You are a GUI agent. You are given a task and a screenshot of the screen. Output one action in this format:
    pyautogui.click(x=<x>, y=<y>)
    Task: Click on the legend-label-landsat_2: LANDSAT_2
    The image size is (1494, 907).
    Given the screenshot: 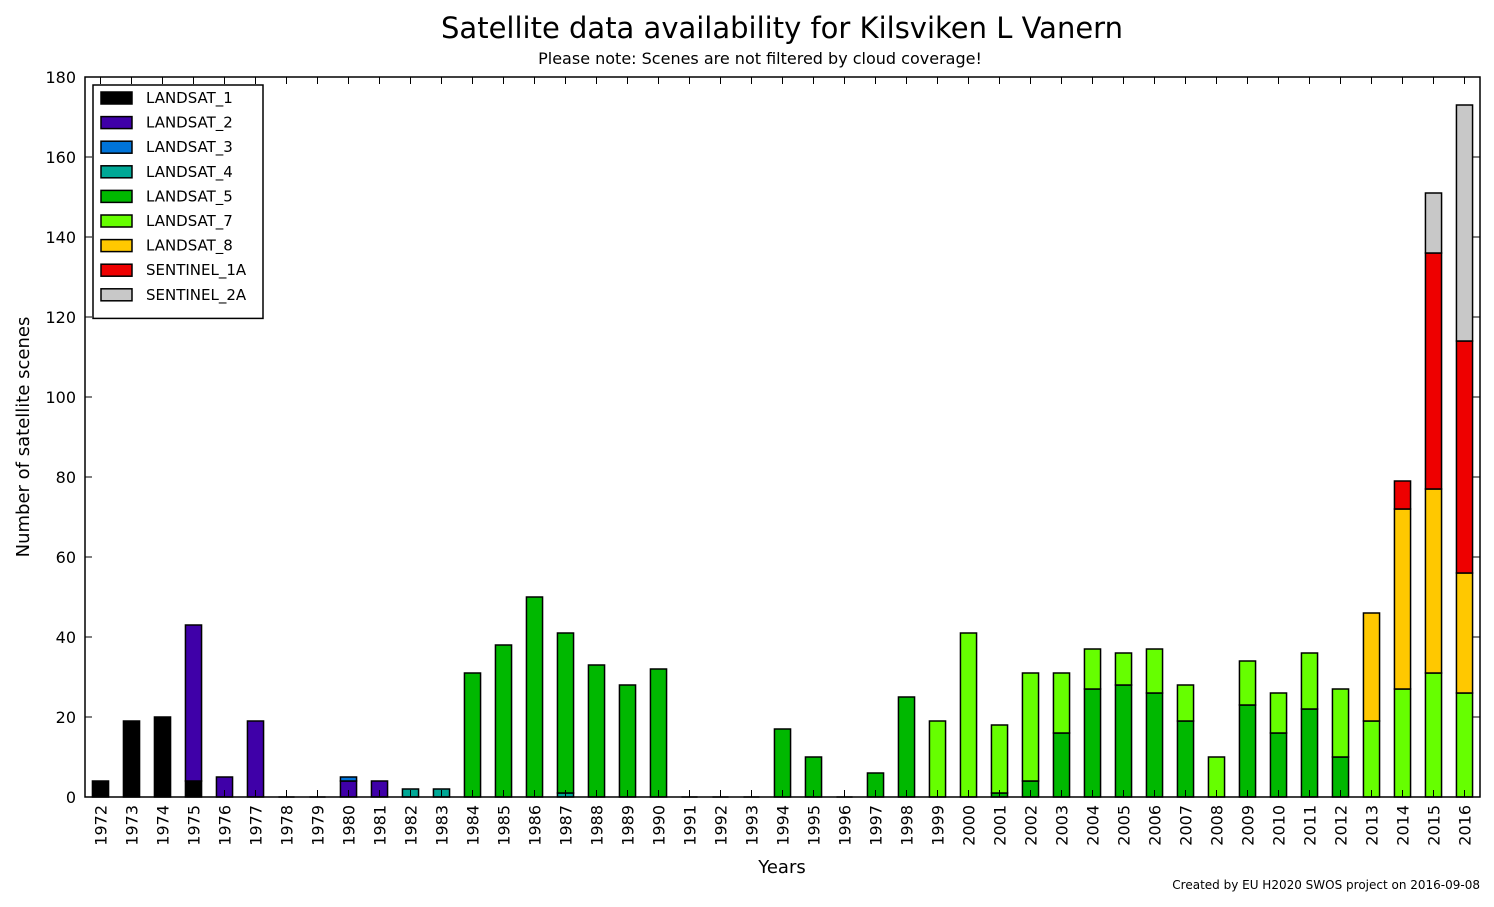 What is the action you would take?
    pyautogui.click(x=189, y=123)
    